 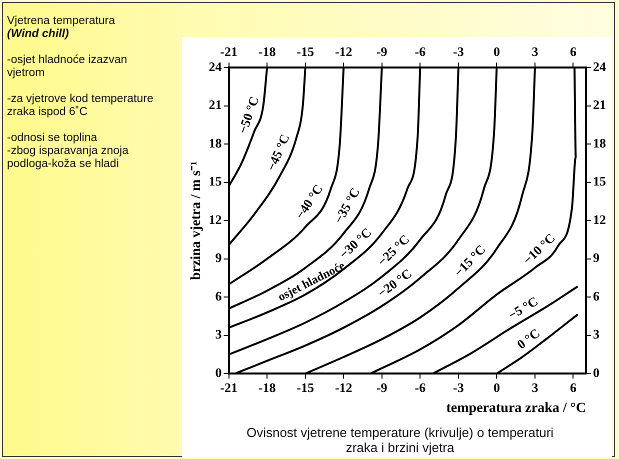 What do you see at coordinates (573, 52) in the screenshot?
I see `x2-tick-label: 6` at bounding box center [573, 52].